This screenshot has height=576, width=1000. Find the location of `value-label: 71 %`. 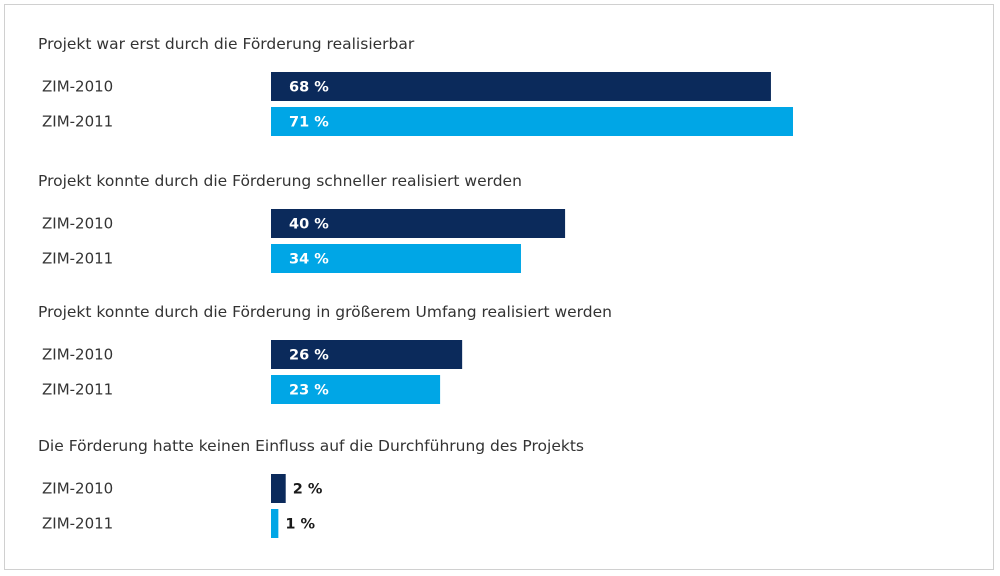

value-label: 71 % is located at coordinates (309, 123).